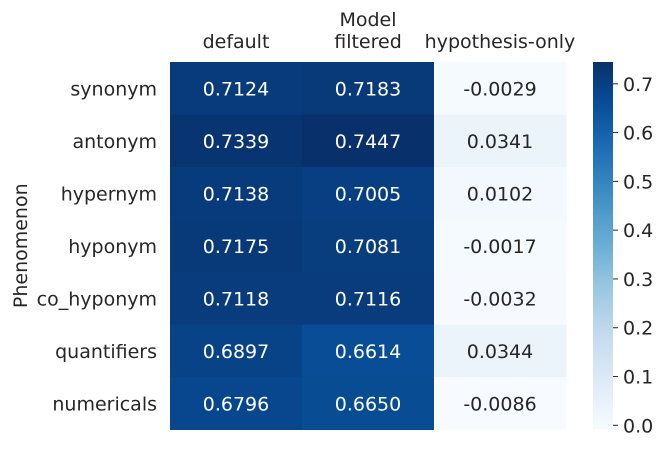  I want to click on column-label: filtered, so click(368, 42).